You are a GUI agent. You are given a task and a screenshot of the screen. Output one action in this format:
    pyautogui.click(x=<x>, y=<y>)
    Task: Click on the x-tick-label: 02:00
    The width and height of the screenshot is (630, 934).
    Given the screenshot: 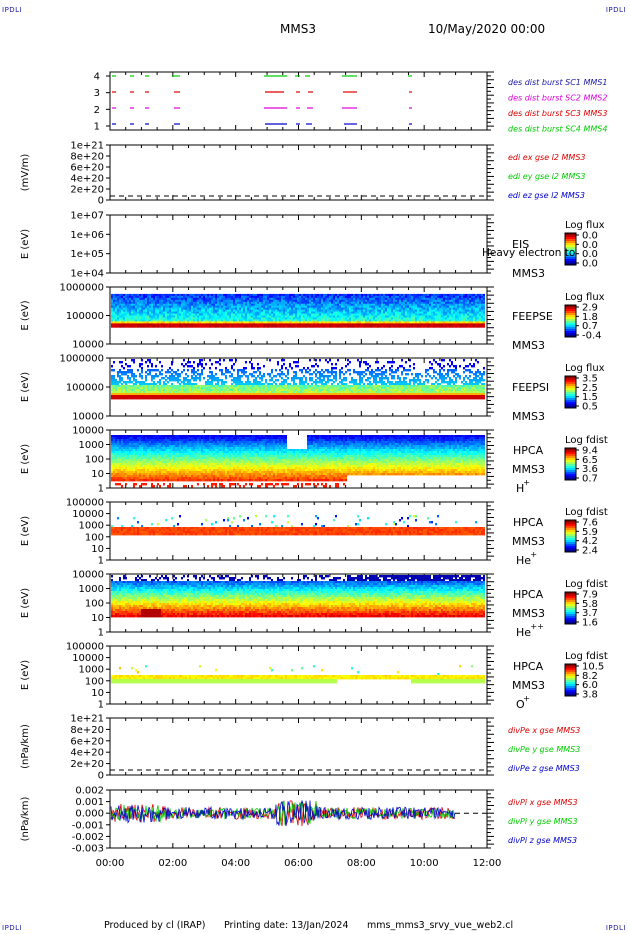 What is the action you would take?
    pyautogui.click(x=172, y=863)
    